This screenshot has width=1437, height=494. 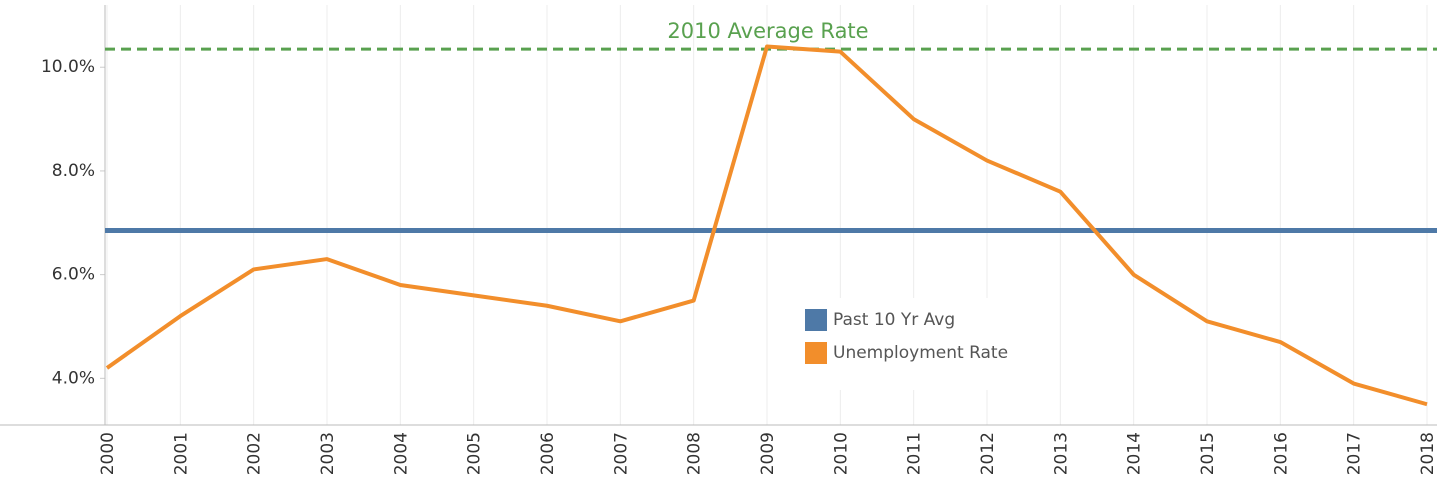 What do you see at coordinates (548, 453) in the screenshot?
I see `x-tick-label: 2006` at bounding box center [548, 453].